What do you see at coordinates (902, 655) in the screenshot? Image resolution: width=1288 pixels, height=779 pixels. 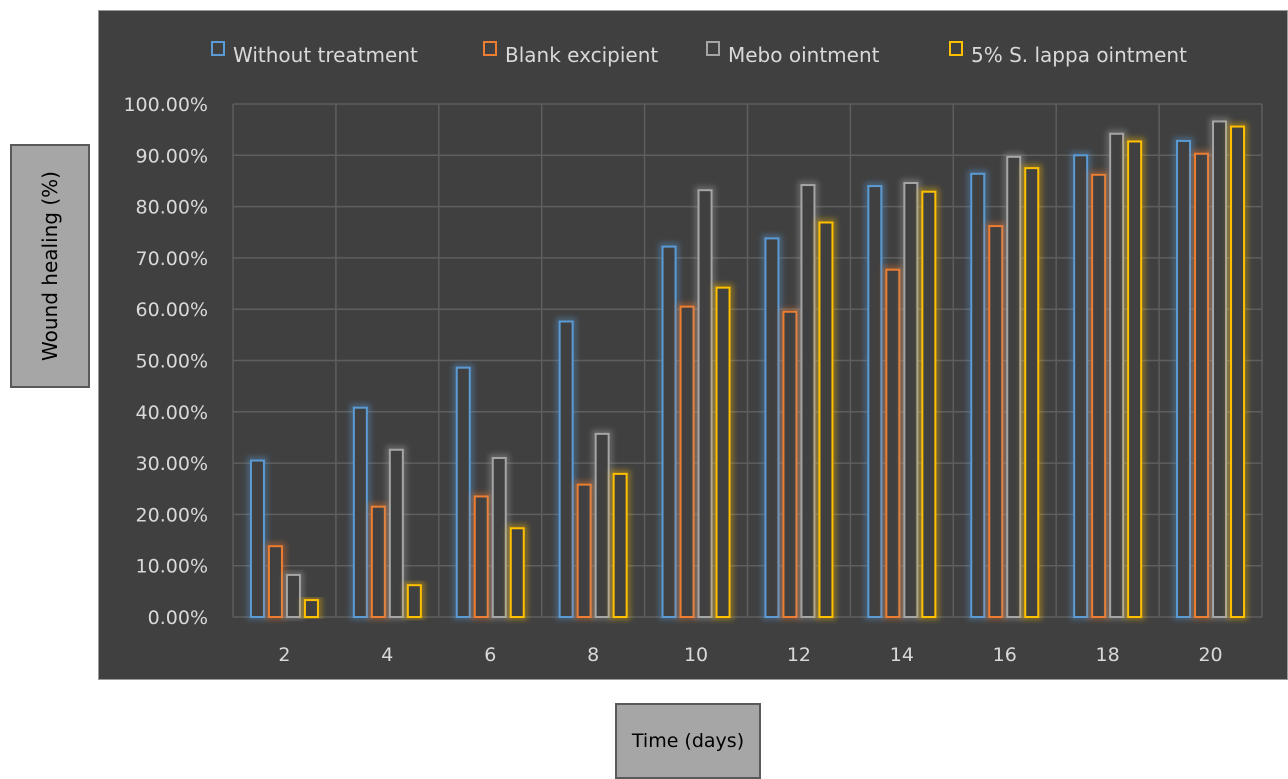 I see `x-tick-label: 14` at bounding box center [902, 655].